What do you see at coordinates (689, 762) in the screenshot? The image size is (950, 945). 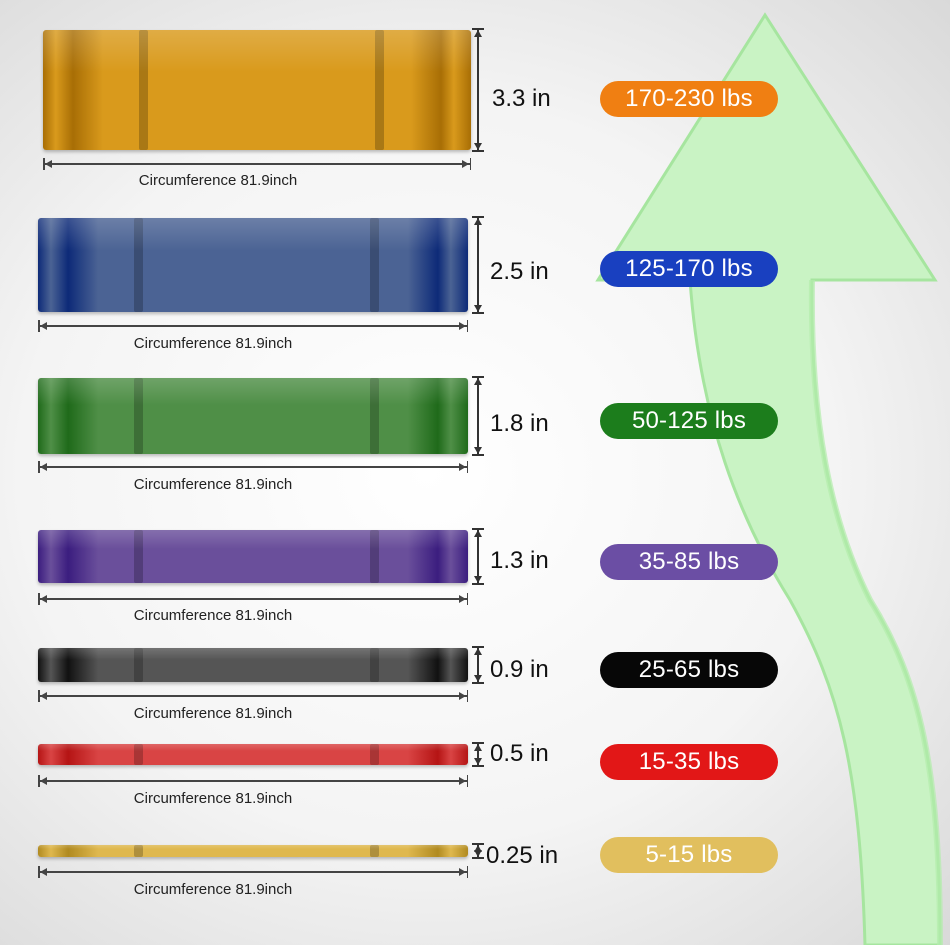 I see `resistance-badge: 15-35 lbs` at bounding box center [689, 762].